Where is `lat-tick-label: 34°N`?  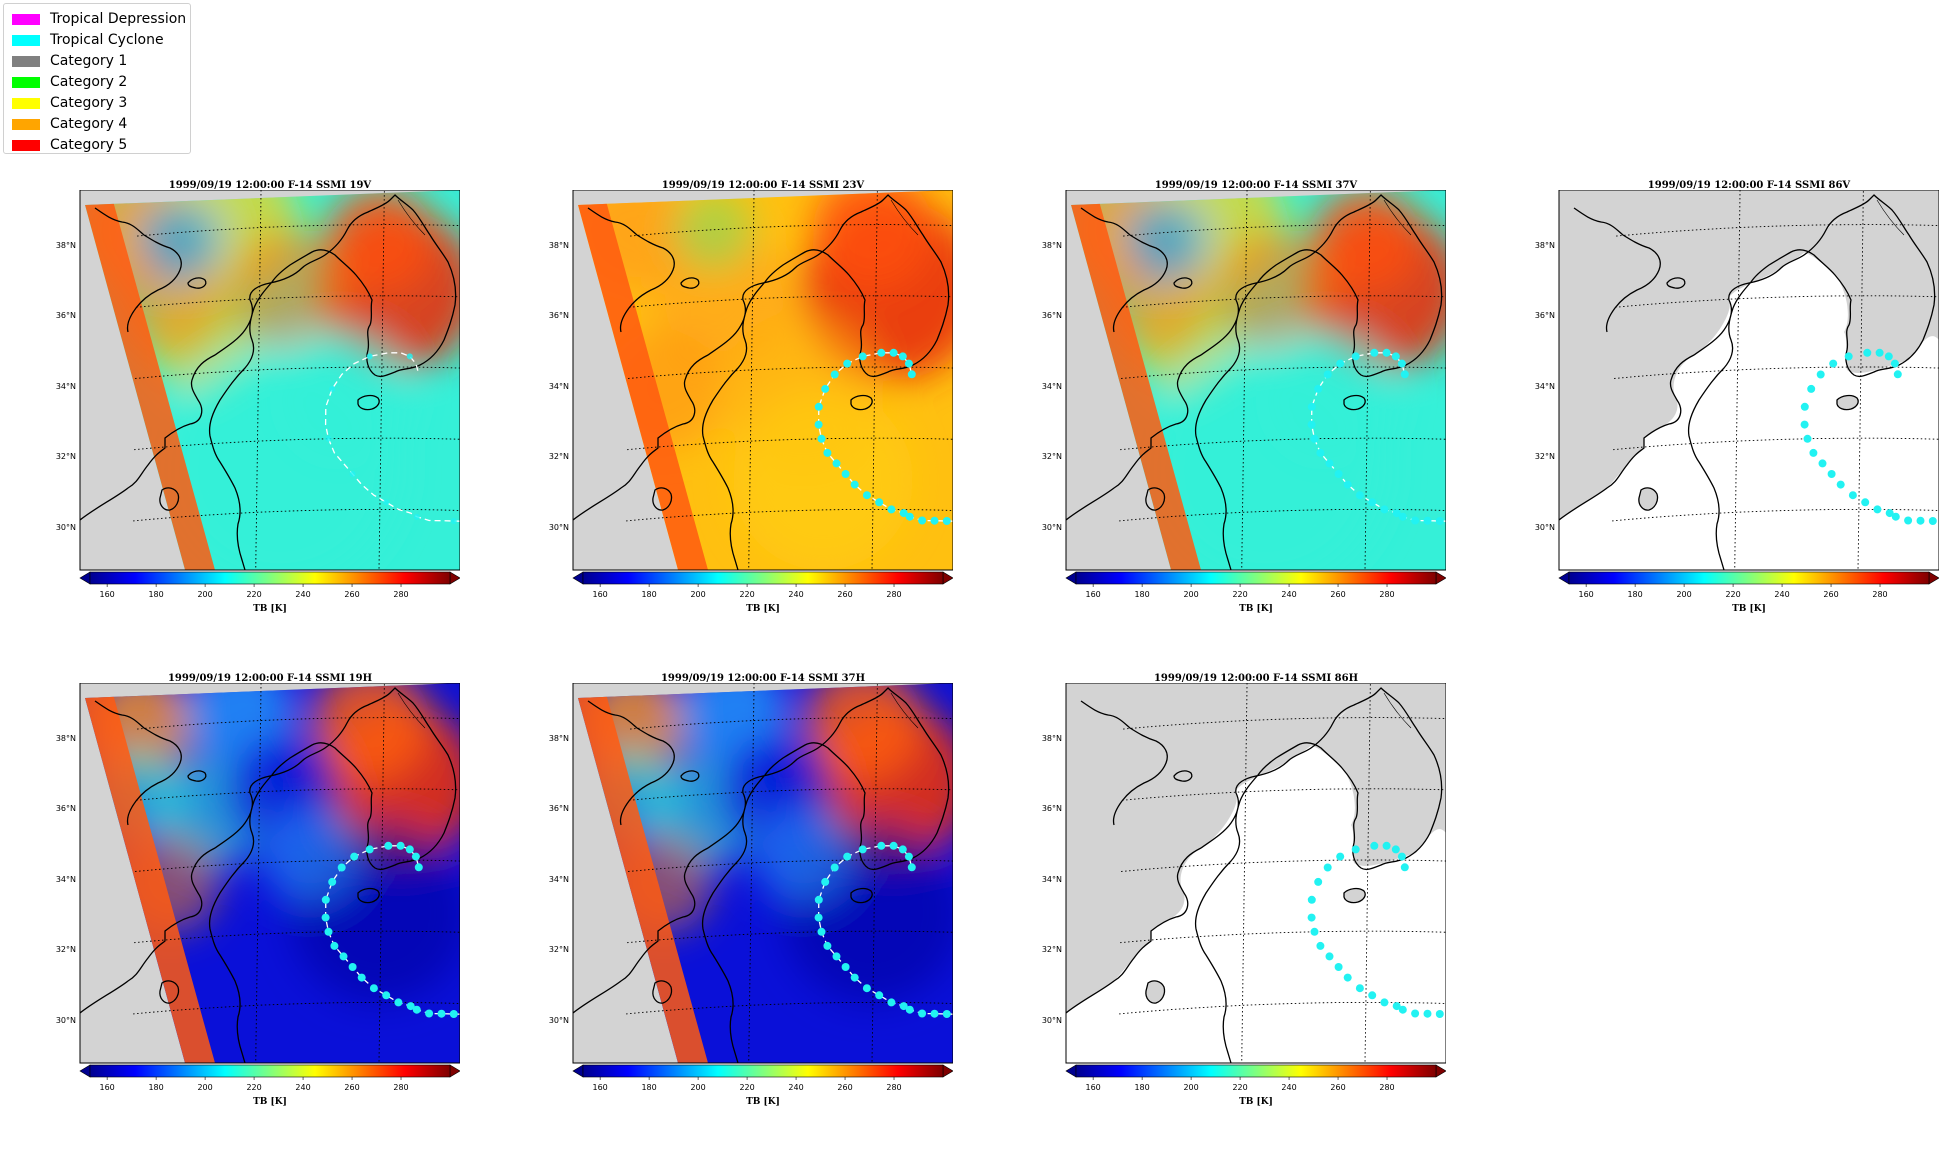
lat-tick-label: 34°N is located at coordinates (66, 879).